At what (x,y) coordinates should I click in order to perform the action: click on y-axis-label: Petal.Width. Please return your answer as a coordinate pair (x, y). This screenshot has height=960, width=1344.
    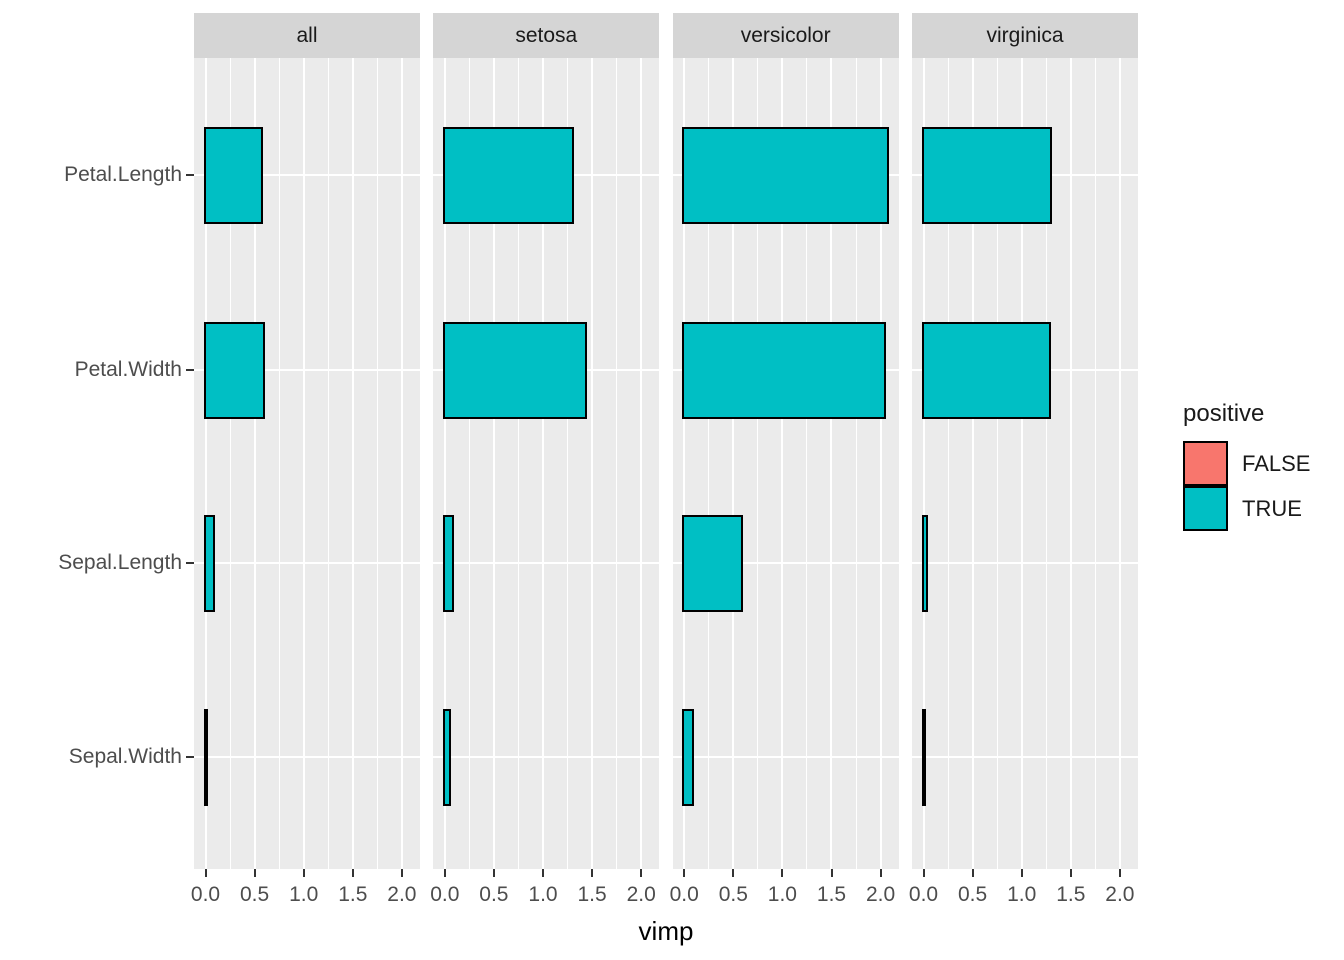
    Looking at the image, I should click on (128, 369).